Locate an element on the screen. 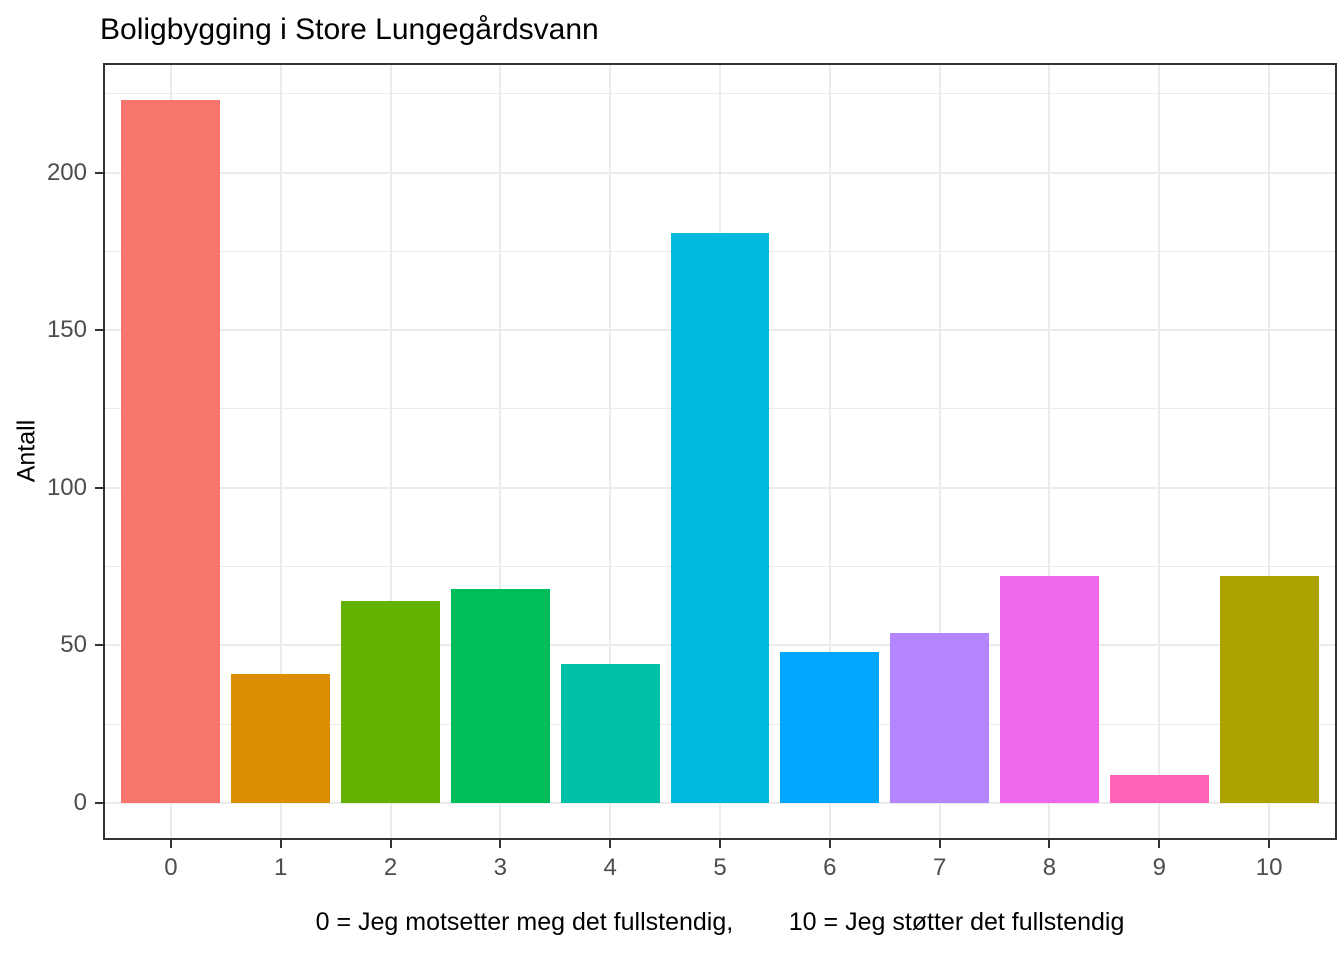  y-axis: 0 50 100 150 200 is located at coordinates (51, 451).